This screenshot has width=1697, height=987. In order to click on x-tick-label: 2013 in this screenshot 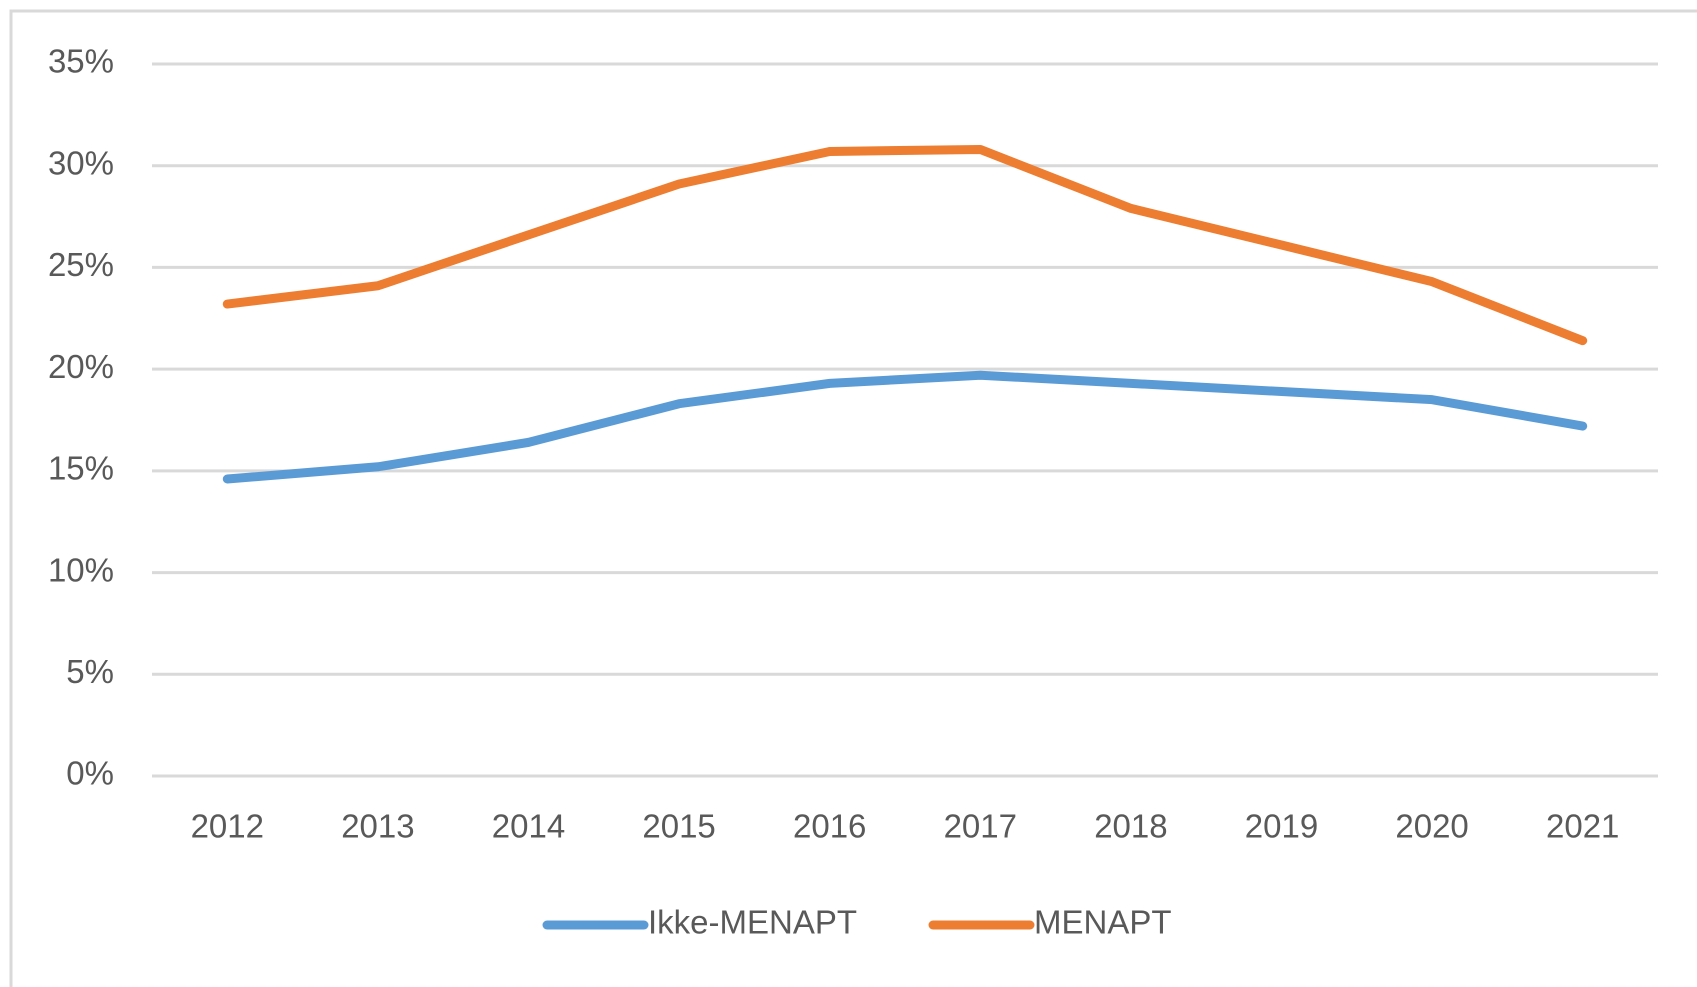, I will do `click(377, 826)`.